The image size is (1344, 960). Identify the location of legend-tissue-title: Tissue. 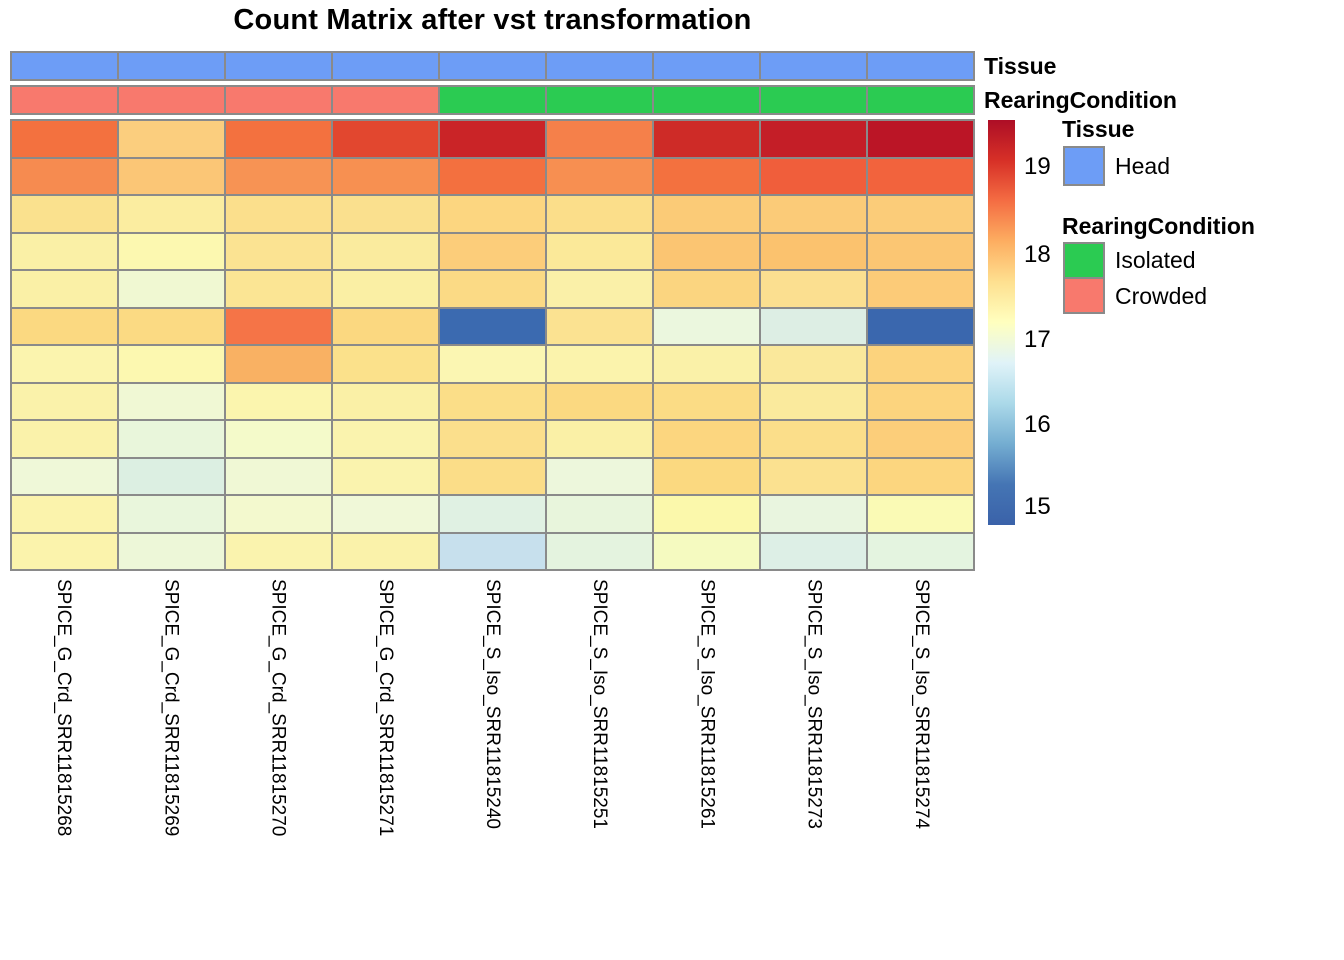
(1098, 129).